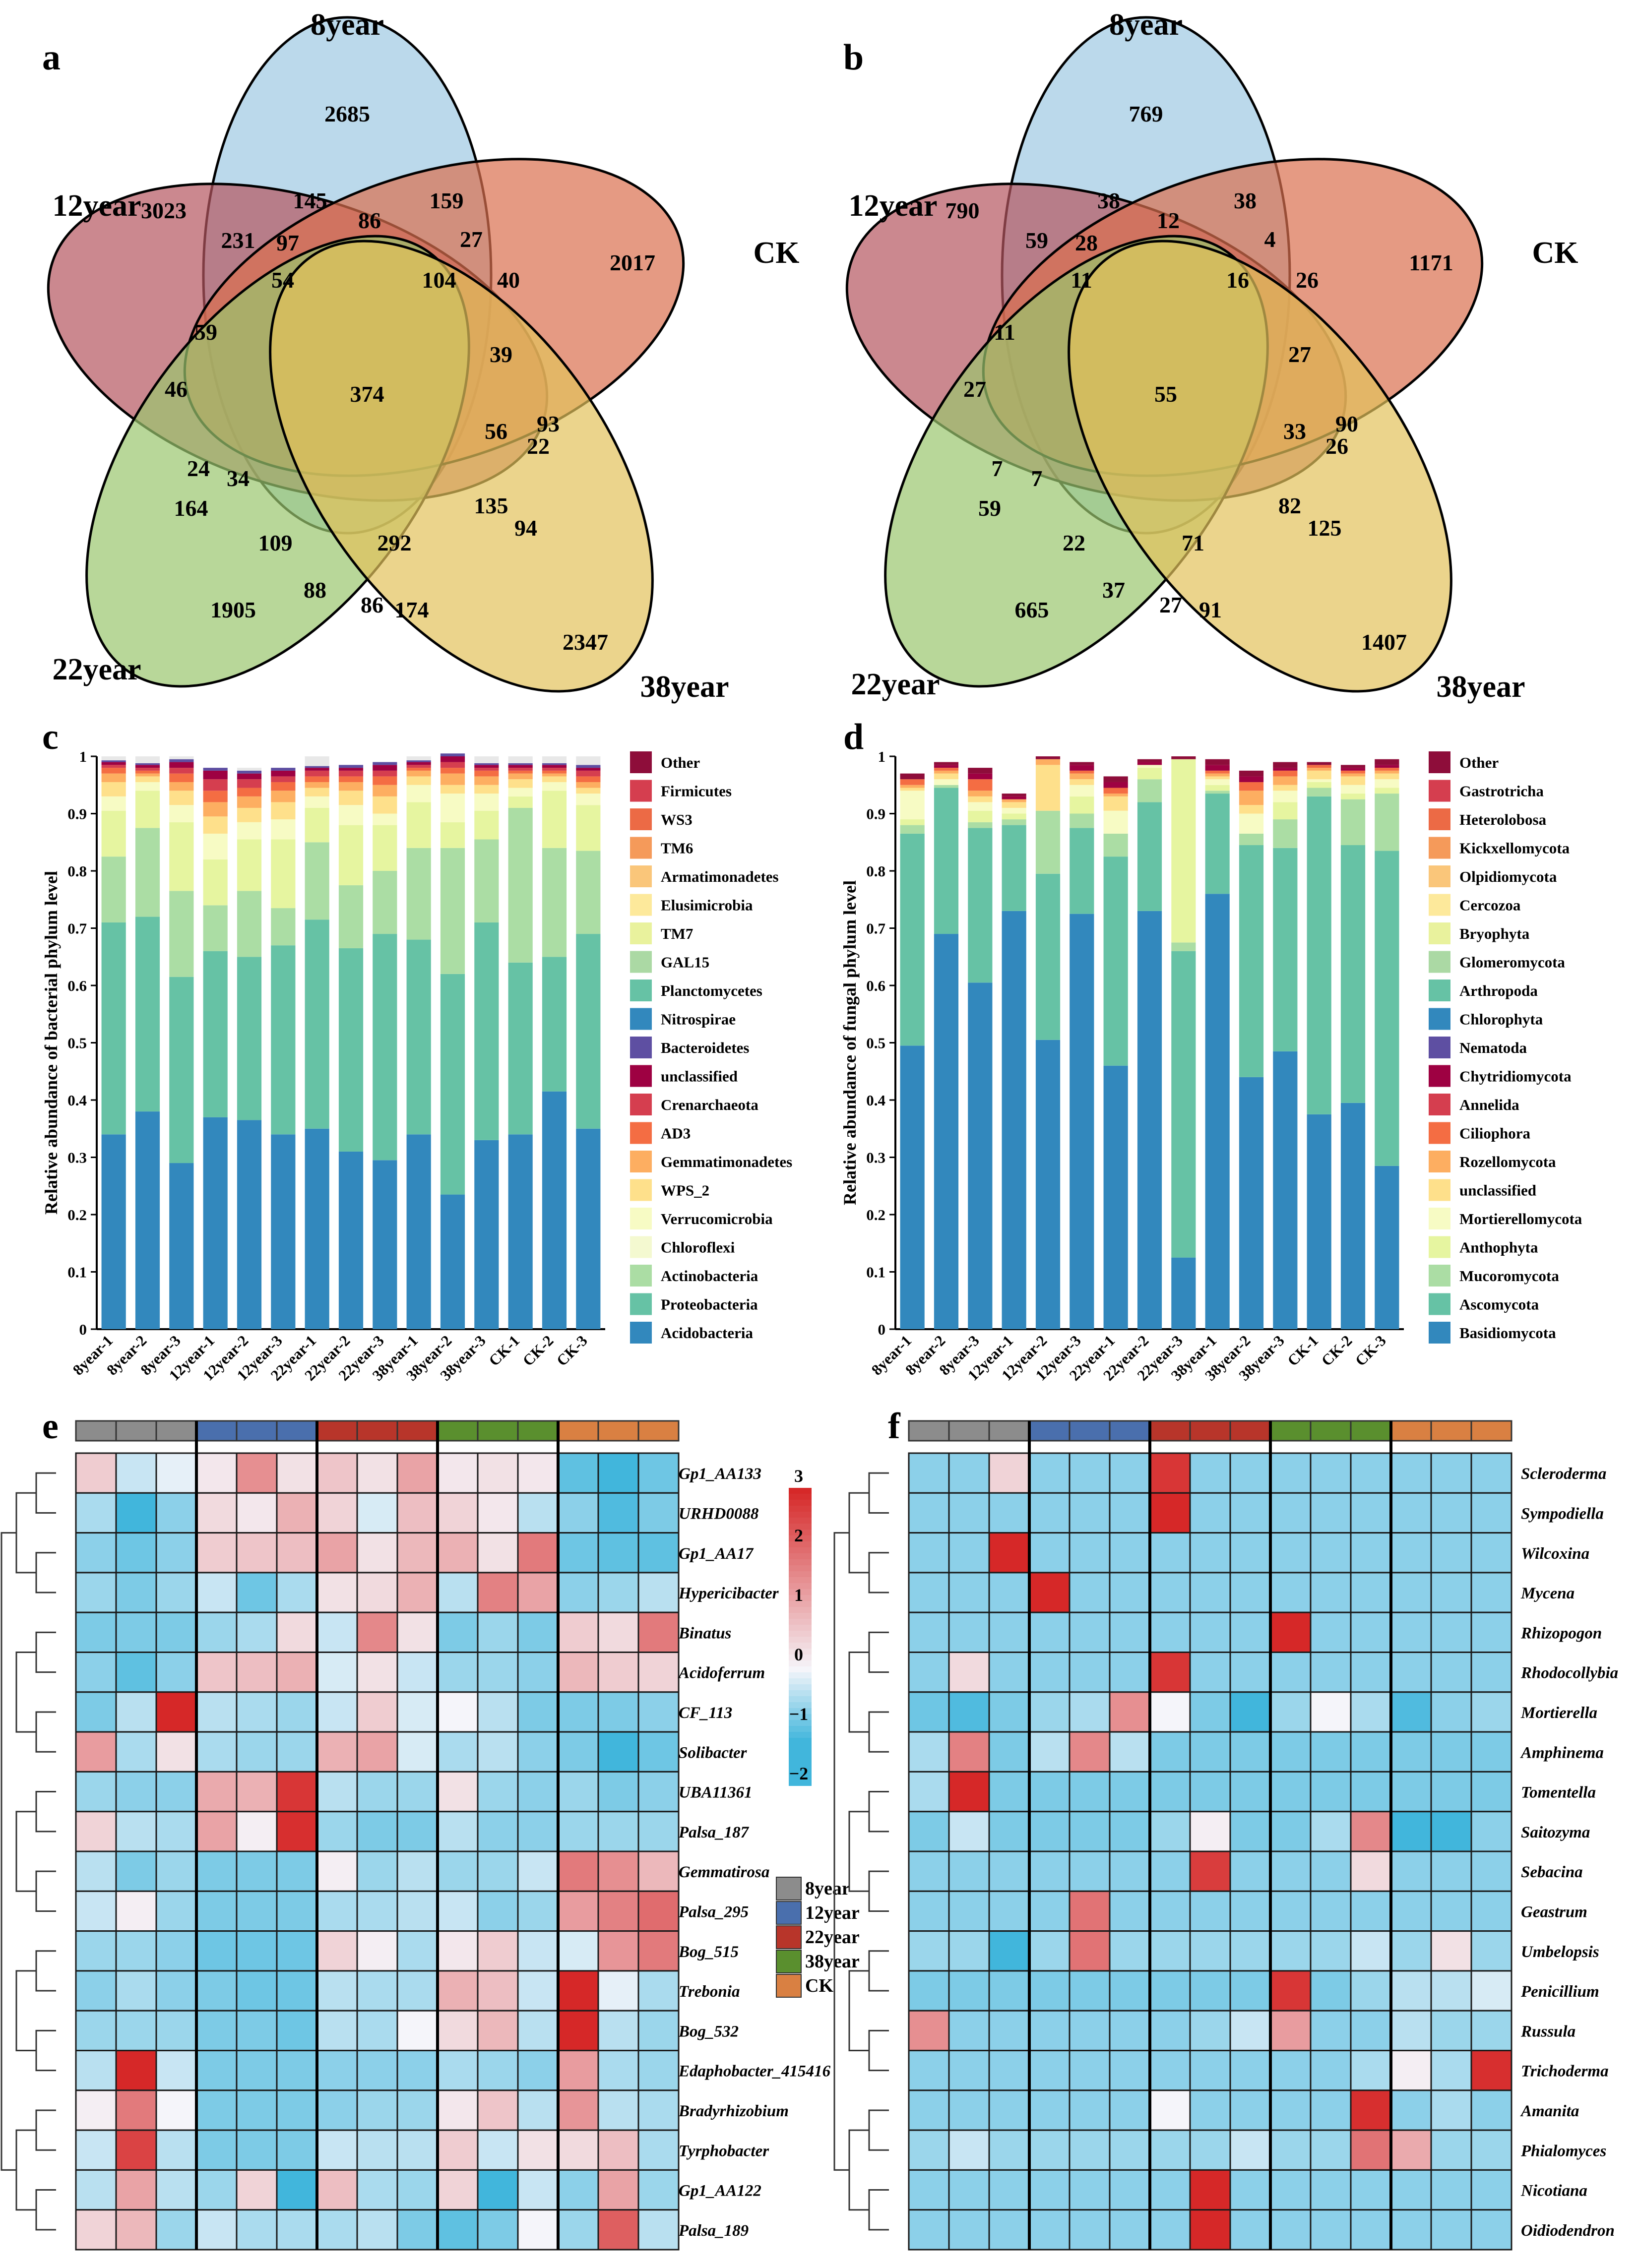 This screenshot has width=1638, height=2268. I want to click on row-label: Palsa_187, so click(714, 1832).